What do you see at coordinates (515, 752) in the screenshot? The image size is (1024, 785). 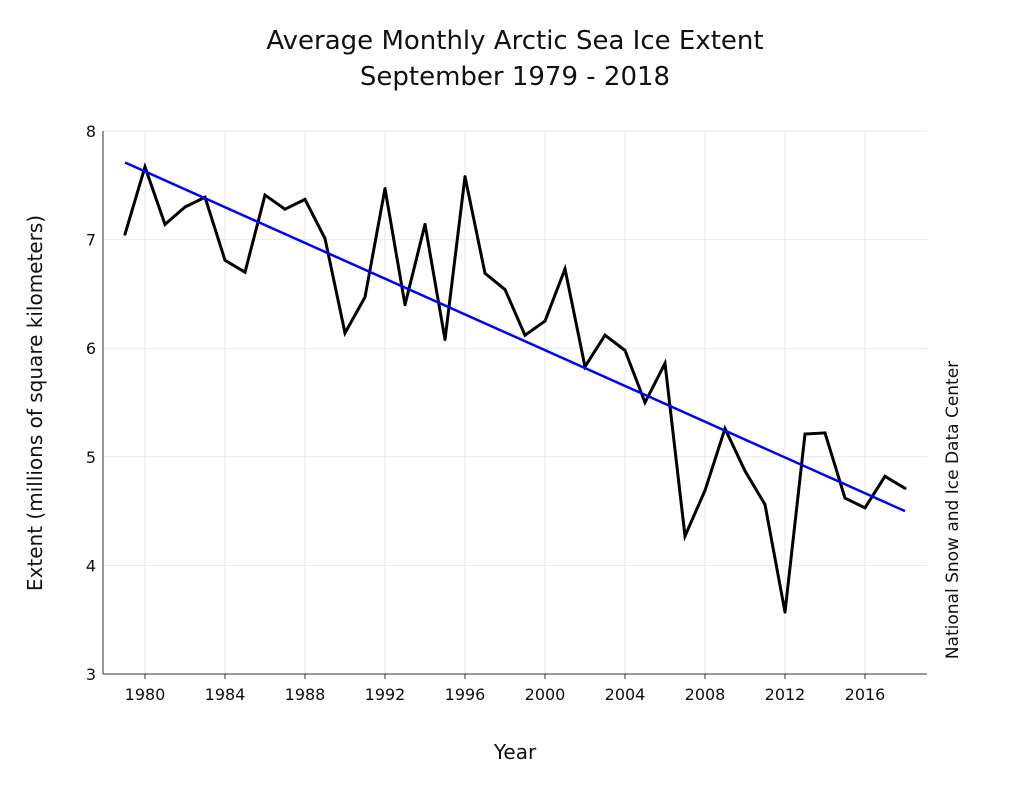 I see `x-axis-label: Year` at bounding box center [515, 752].